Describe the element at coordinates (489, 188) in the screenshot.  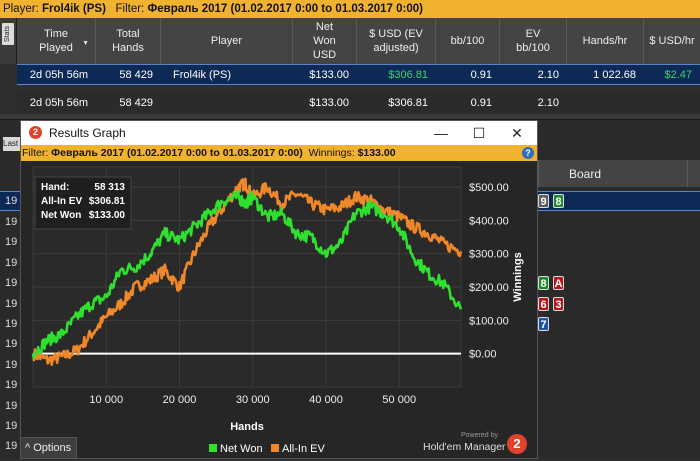
I see `y-tick-label: $500.00` at that location.